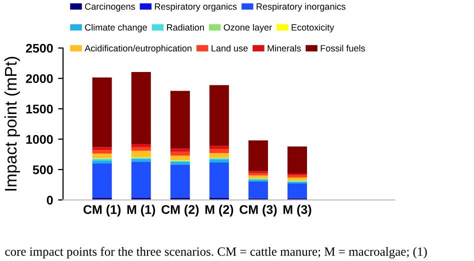 The height and width of the screenshot is (261, 474). Describe the element at coordinates (230, 48) in the screenshot. I see `legend-label: Land use` at that location.